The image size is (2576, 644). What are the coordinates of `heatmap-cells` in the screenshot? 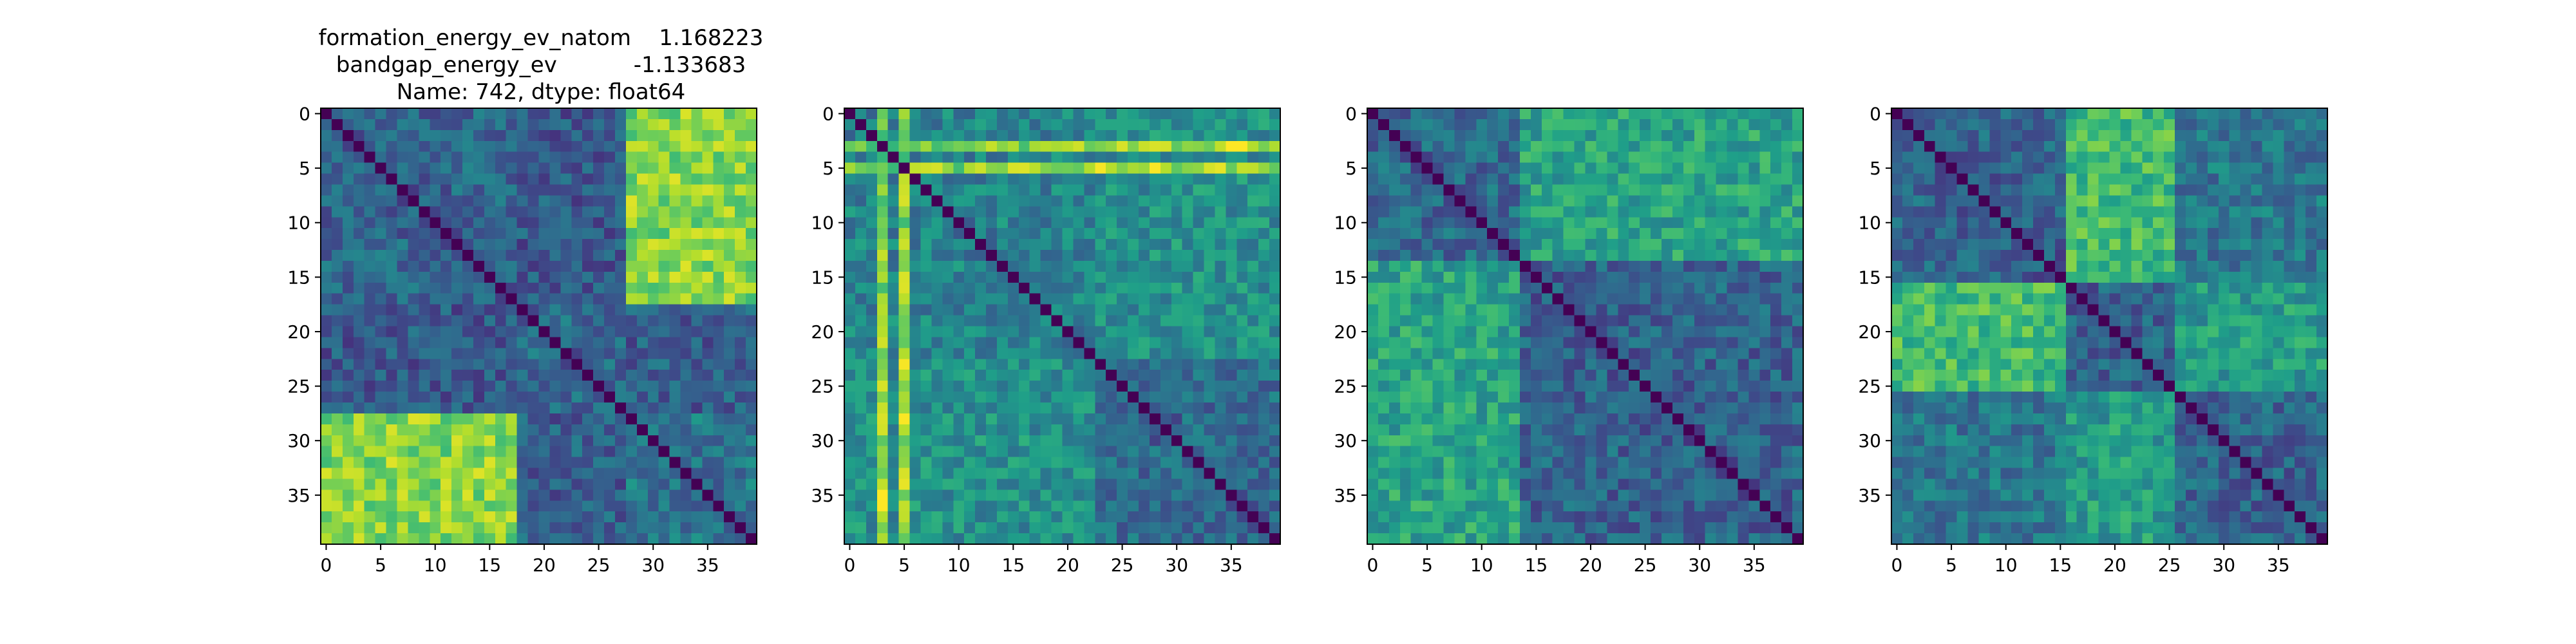 It's located at (539, 326).